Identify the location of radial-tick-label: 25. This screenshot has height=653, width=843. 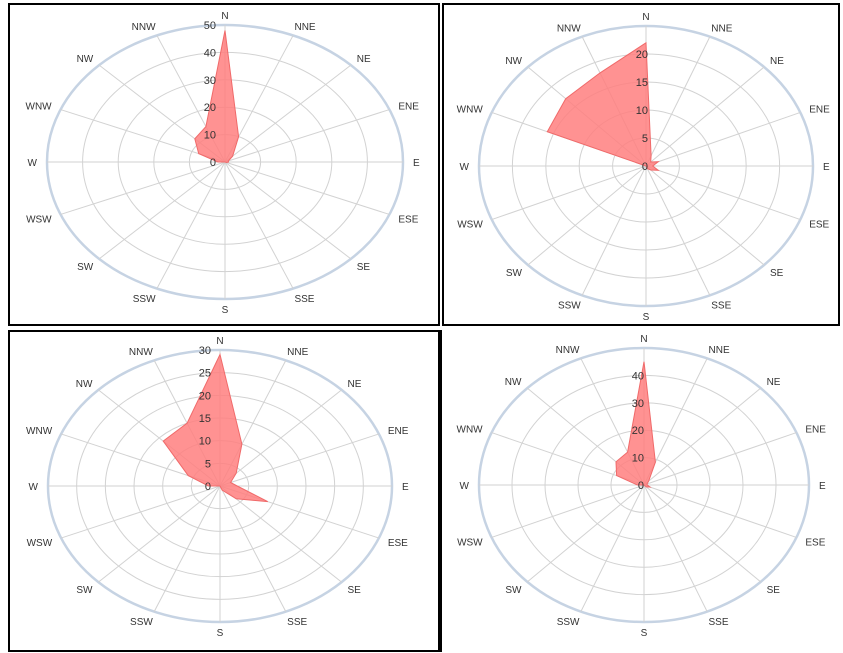
(205, 374).